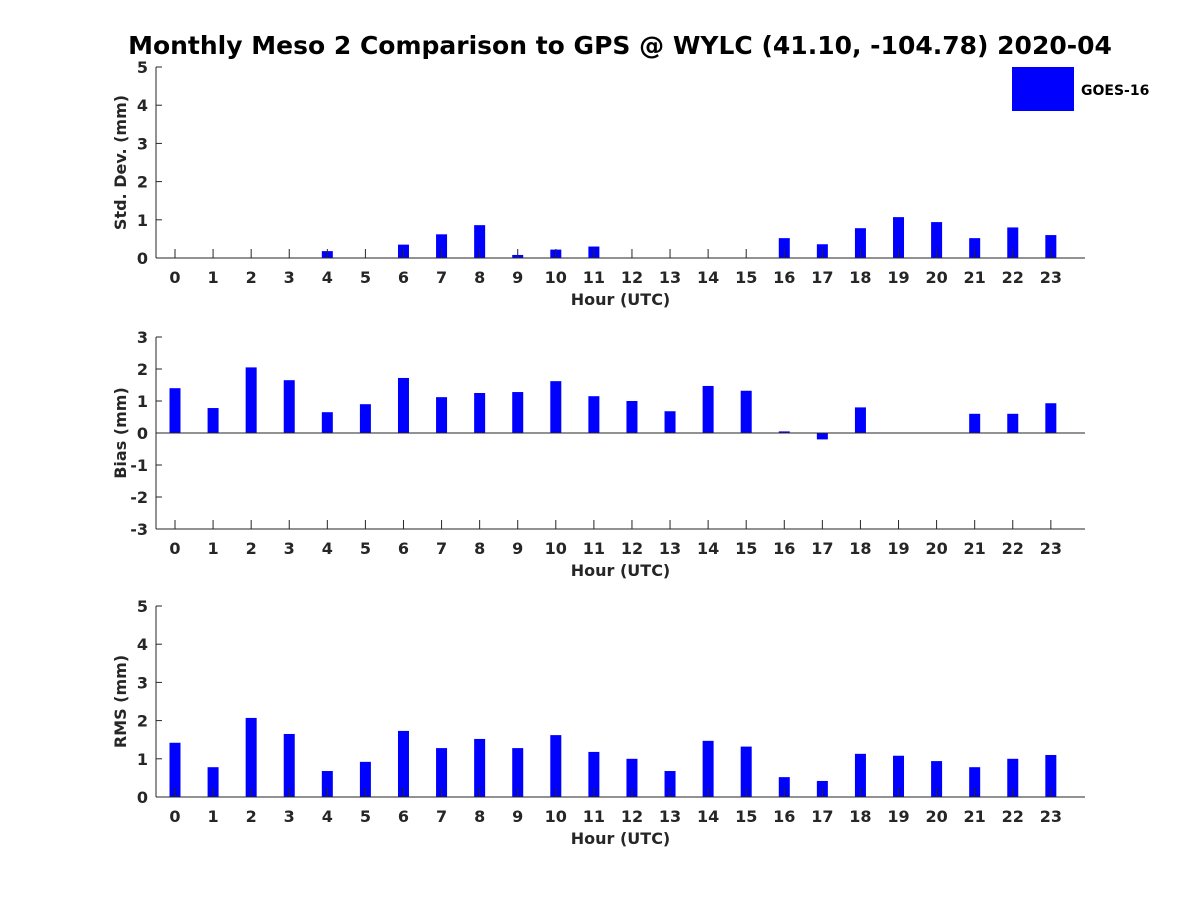 This screenshot has height=900, width=1200. Describe the element at coordinates (142, 182) in the screenshot. I see `std-dev-ytick-label: 2` at that location.